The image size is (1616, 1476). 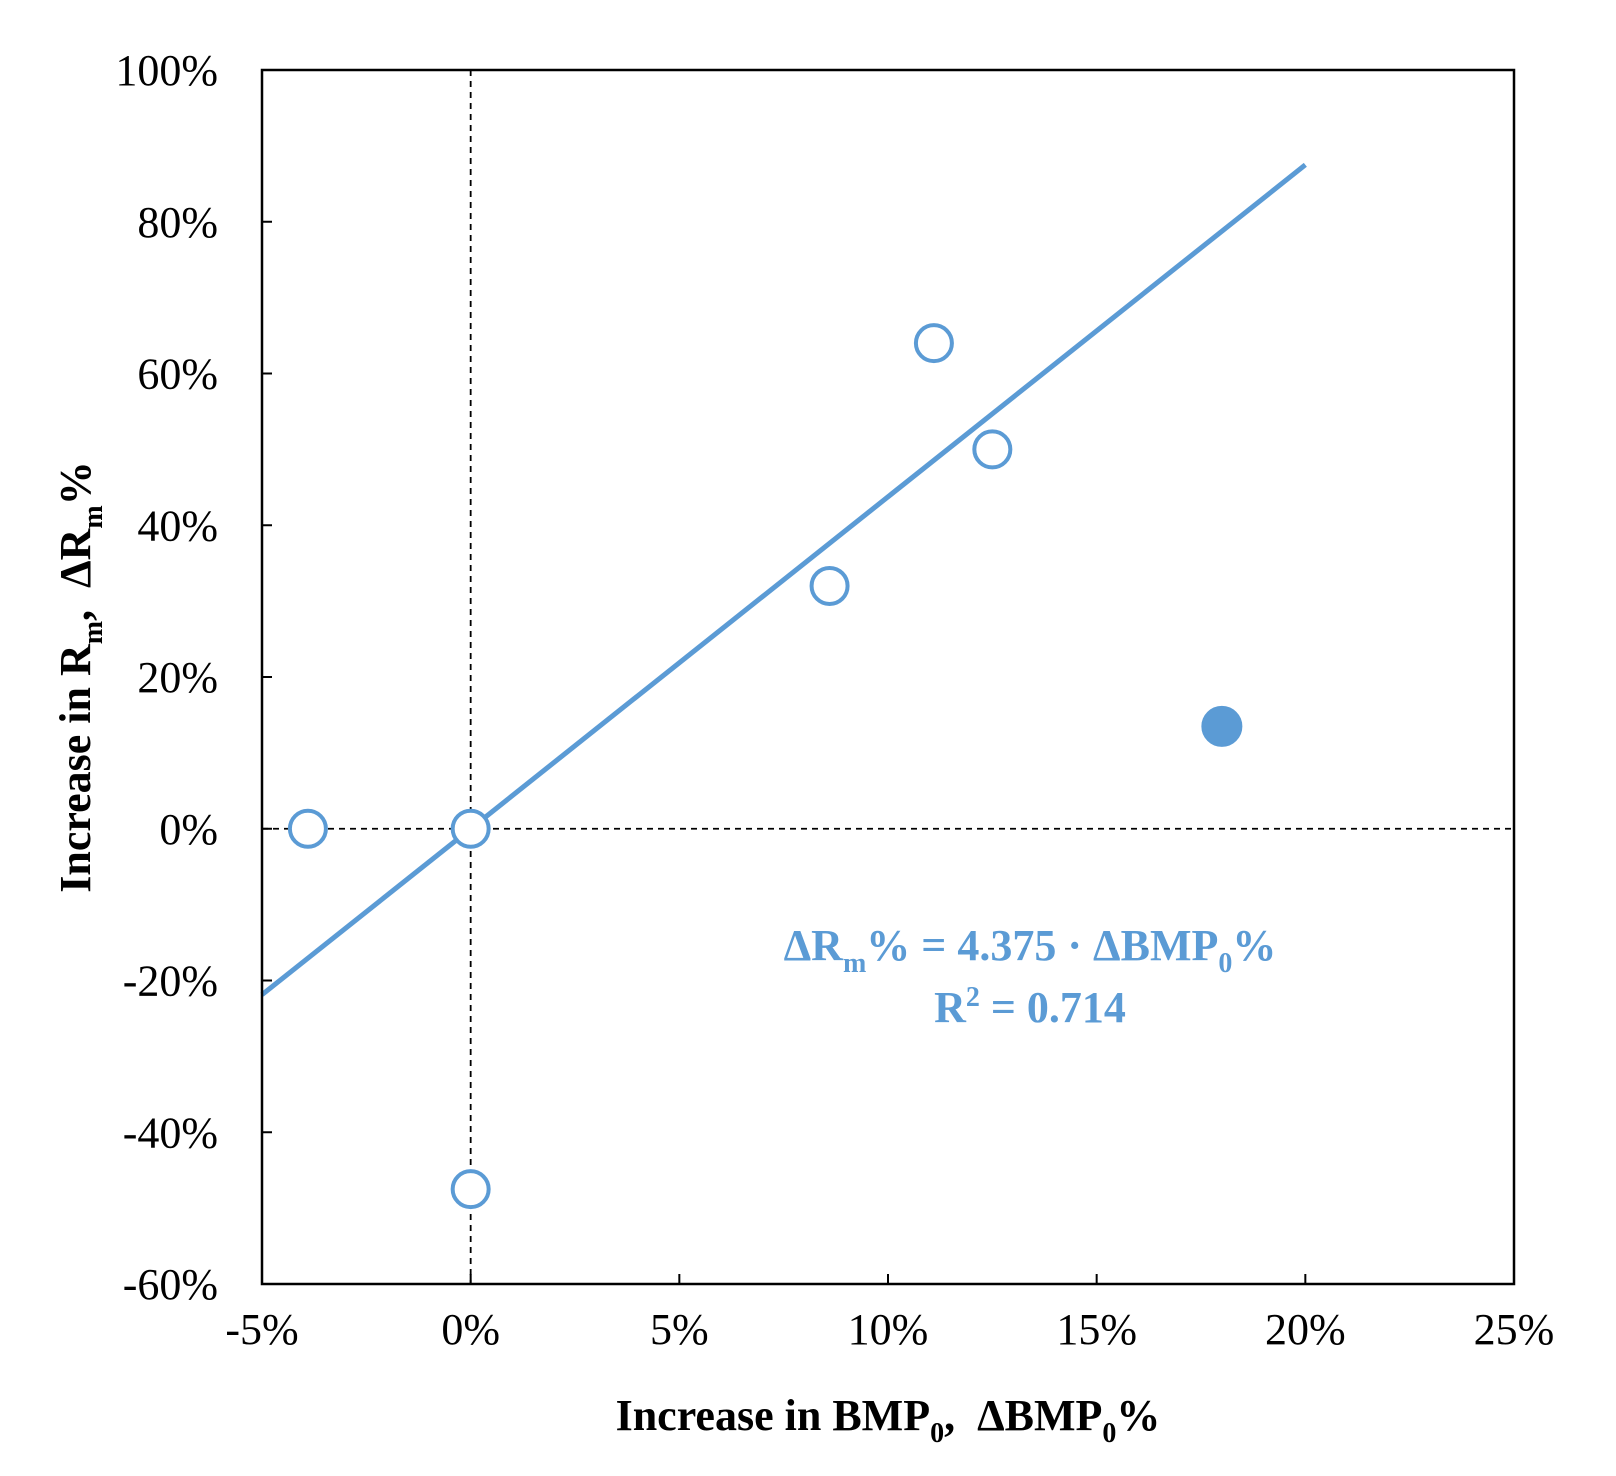 What do you see at coordinates (1096, 1329) in the screenshot?
I see `x-tick-label: 15%` at bounding box center [1096, 1329].